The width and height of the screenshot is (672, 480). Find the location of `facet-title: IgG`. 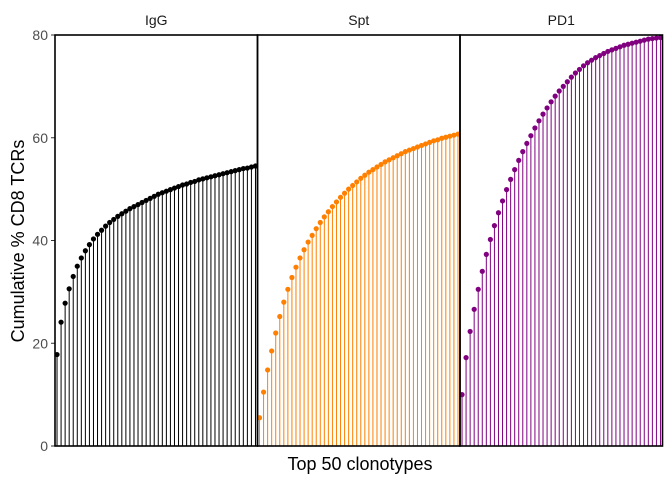

facet-title: IgG is located at coordinates (156, 20).